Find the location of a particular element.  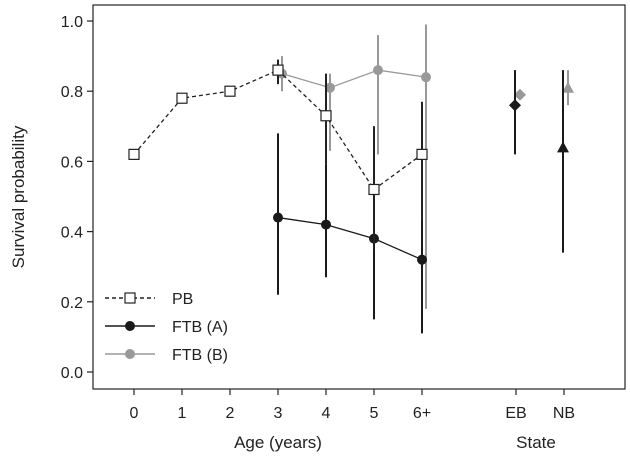

state-tick-label: NB is located at coordinates (564, 413).